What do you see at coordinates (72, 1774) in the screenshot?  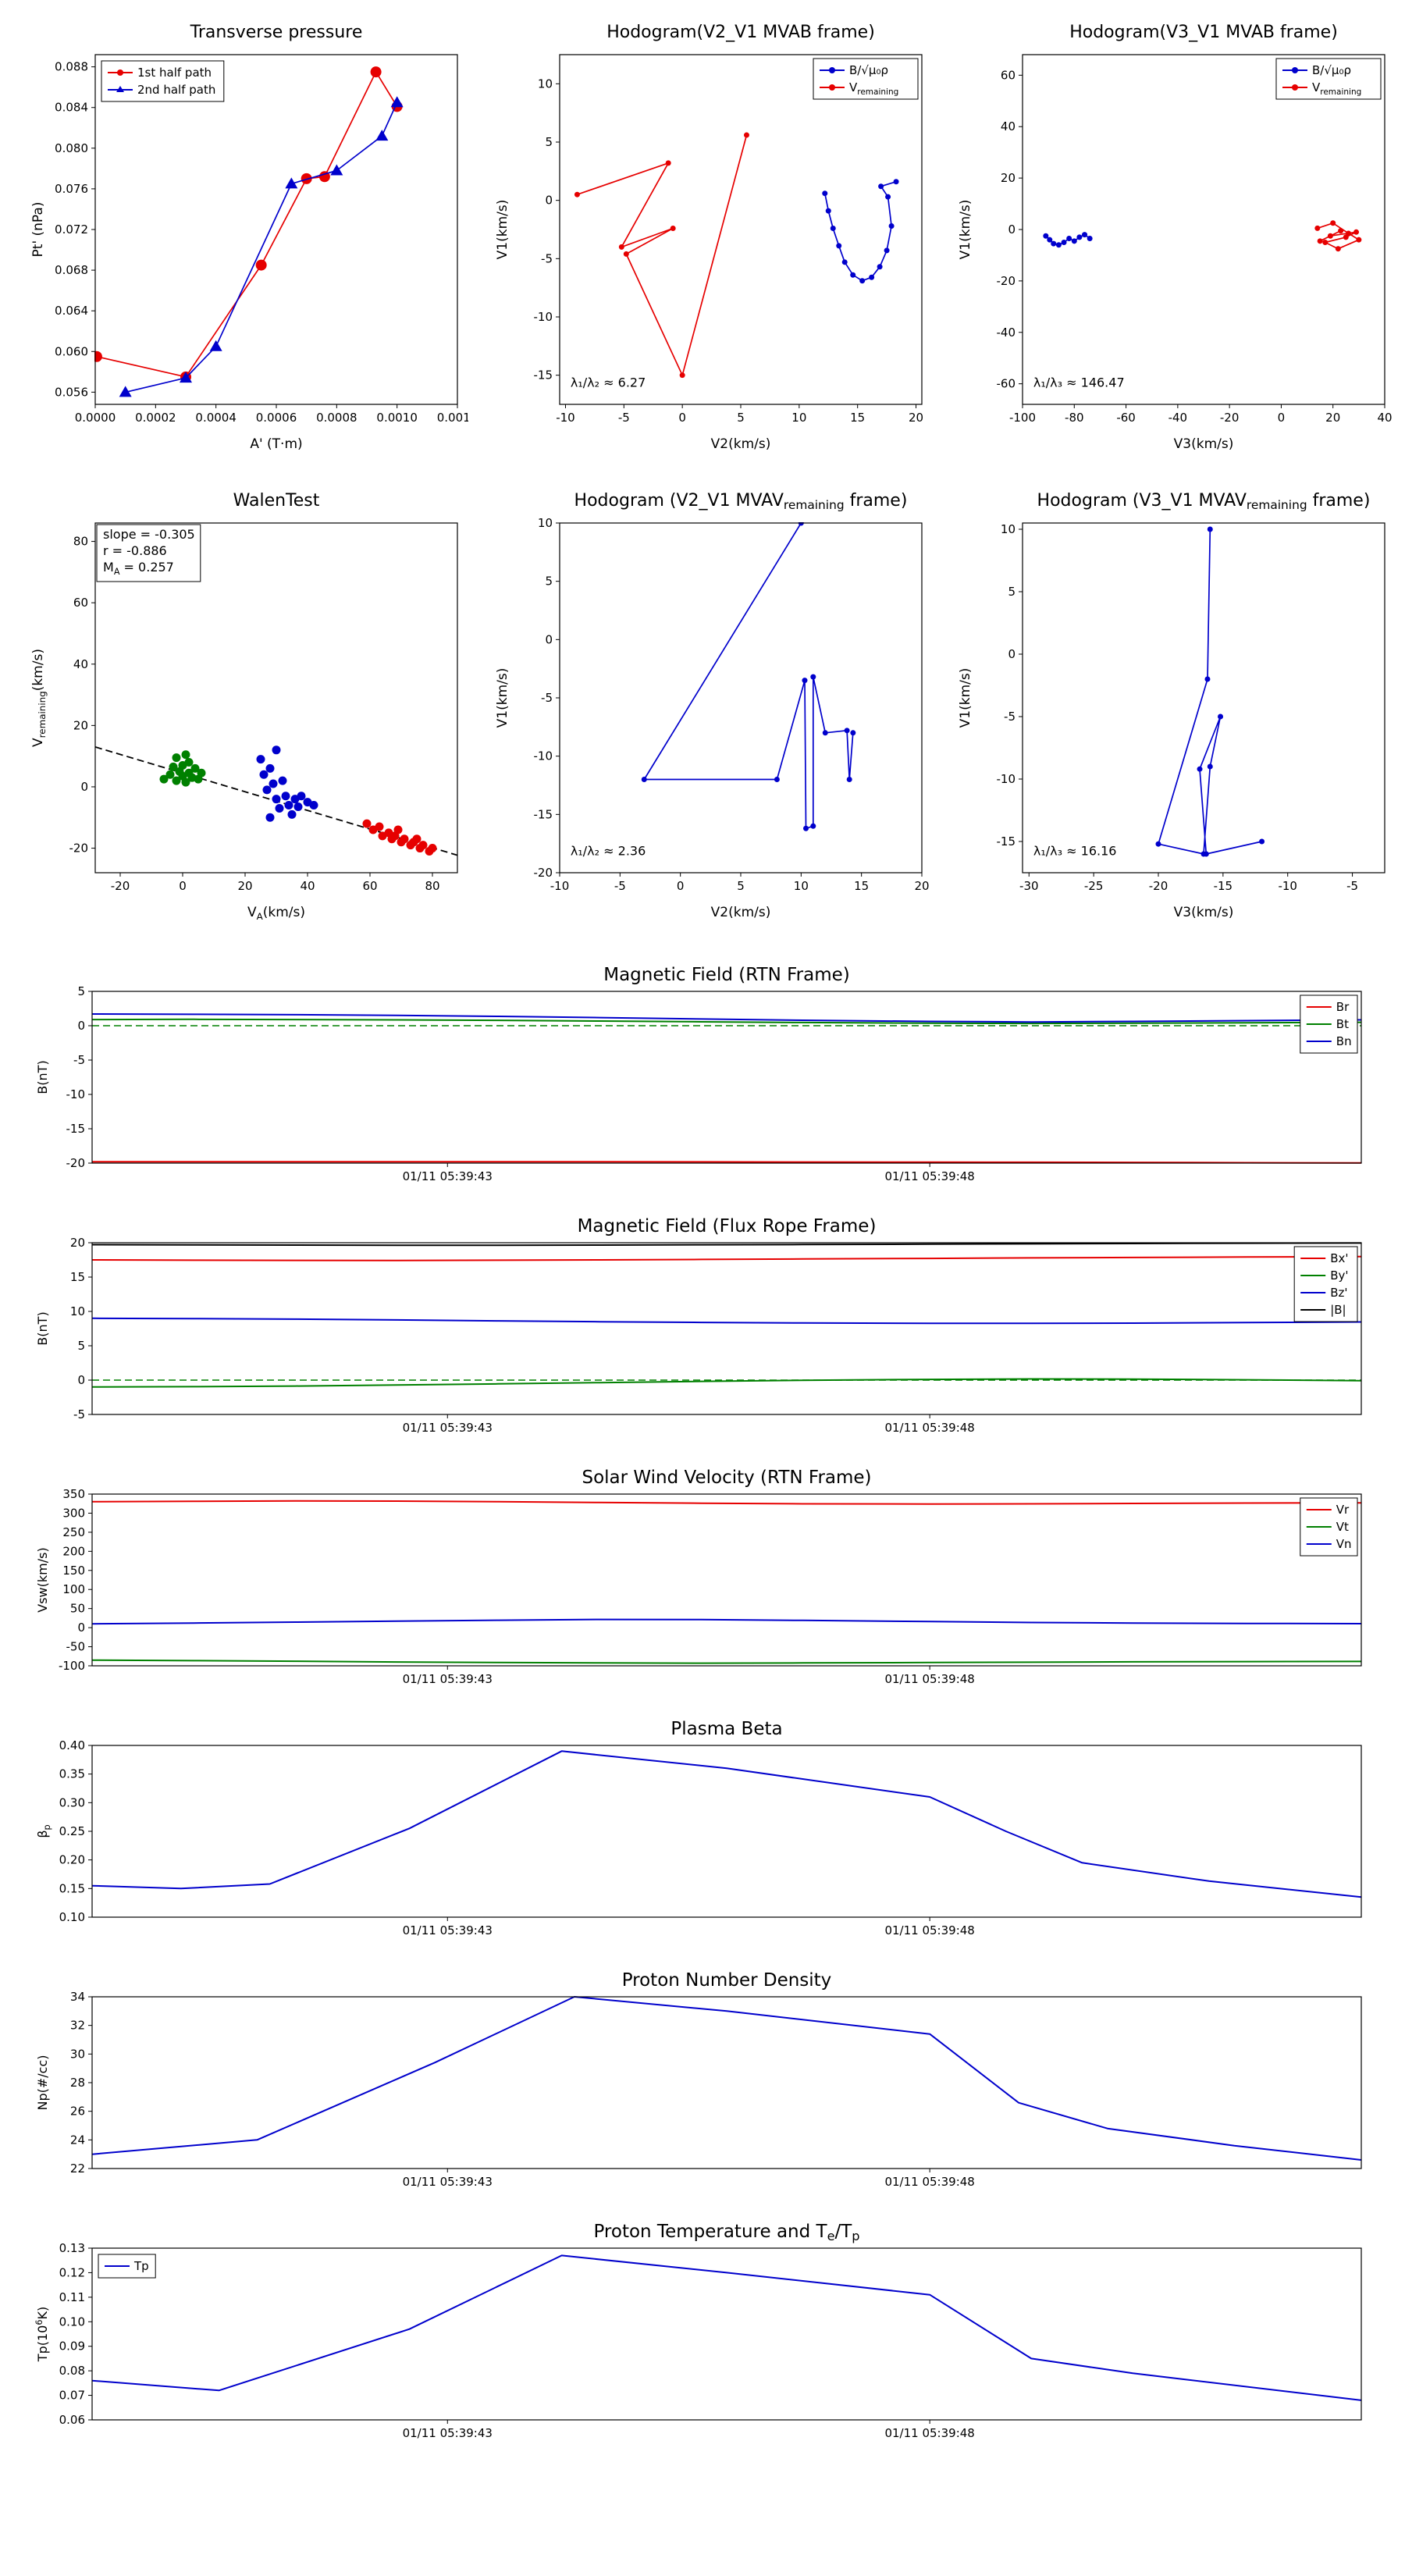 I see `svg-text: 0.35` at bounding box center [72, 1774].